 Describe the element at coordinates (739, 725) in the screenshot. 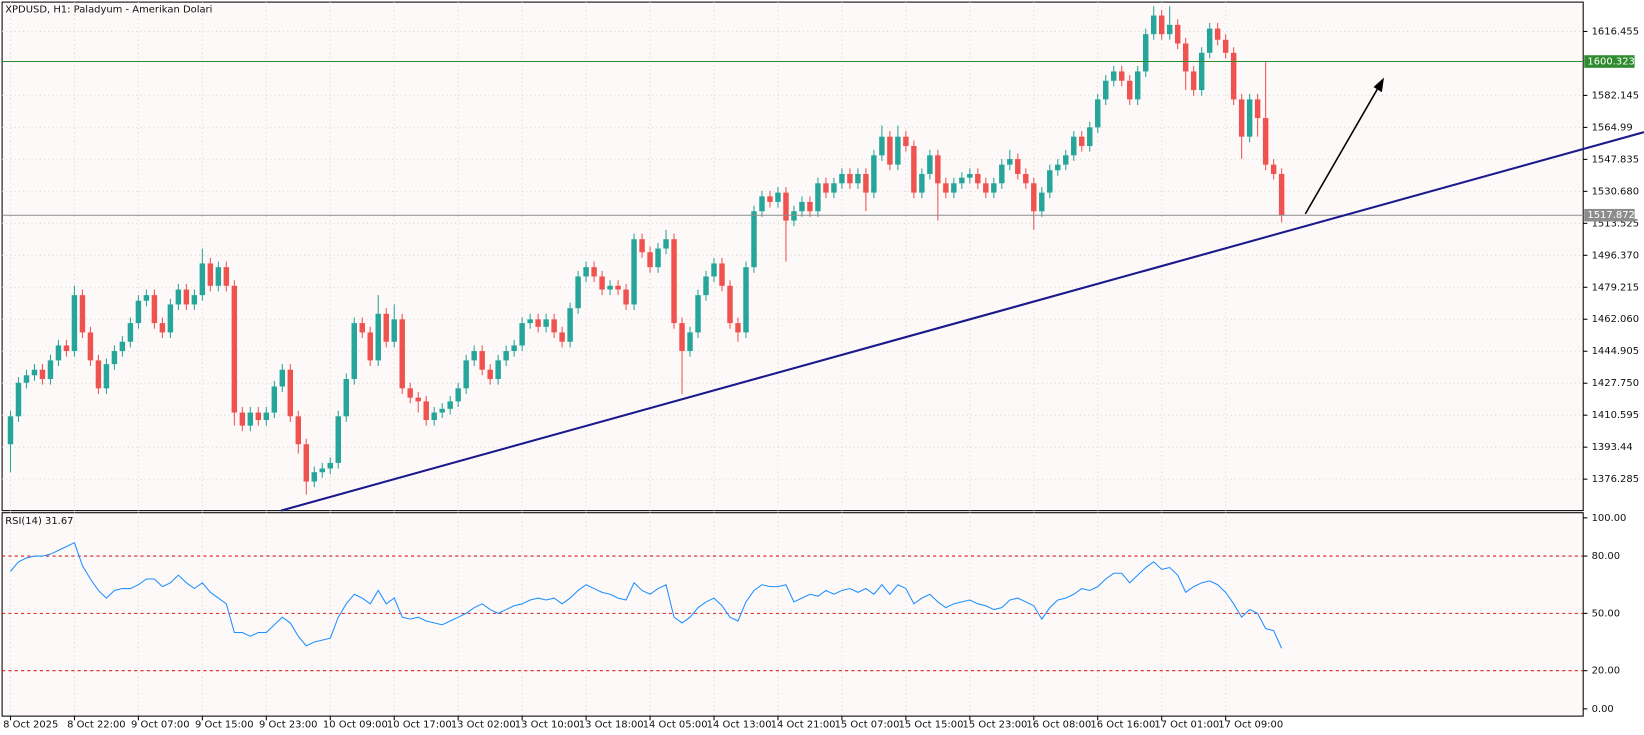

I see `x-tick-label: 14 Oct 13:00` at that location.